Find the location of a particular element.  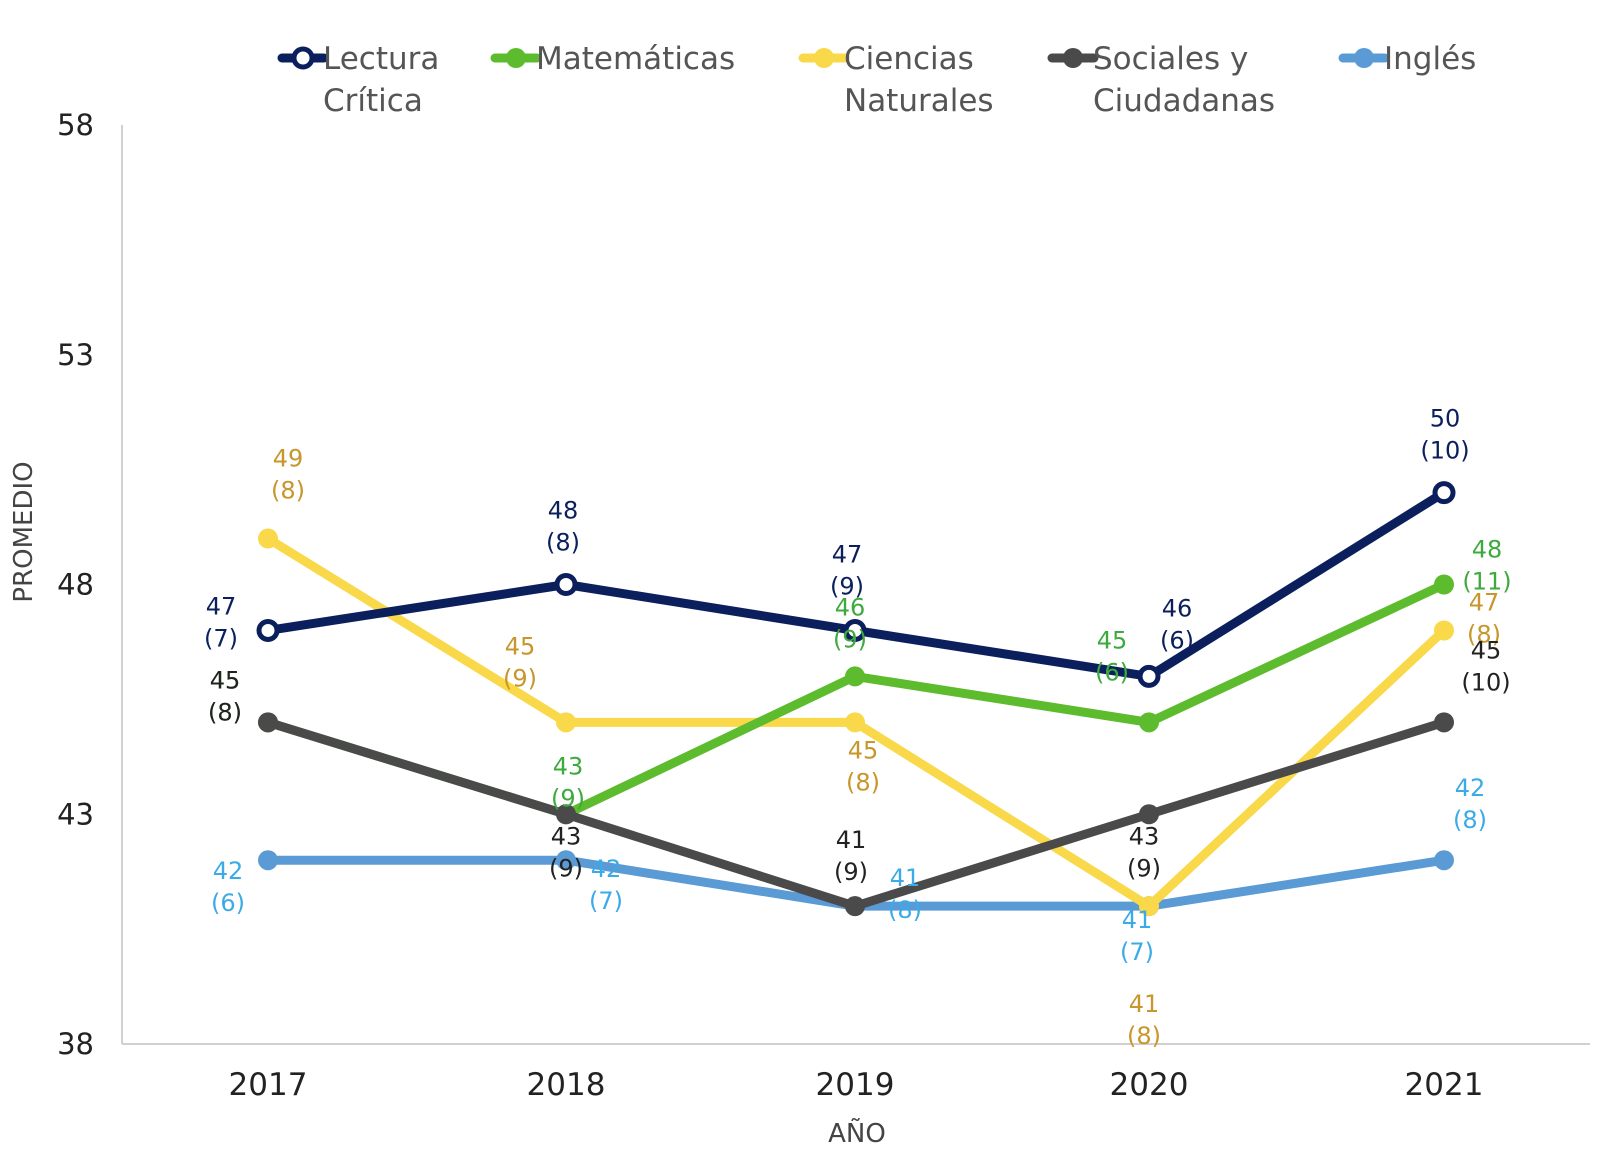

data-label: 41 (8) is located at coordinates (1144, 1020).